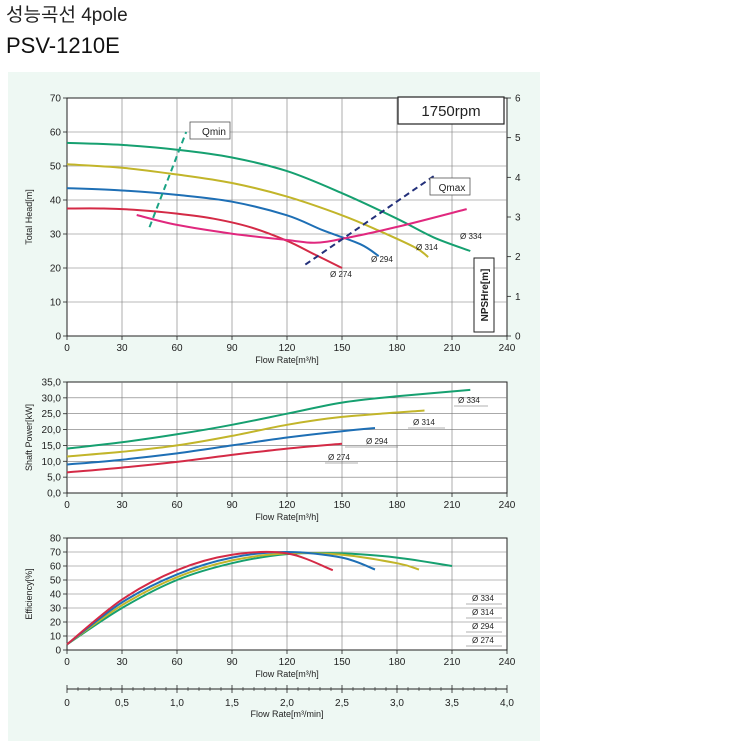  I want to click on efficiency-legend-label: Ø 314, so click(483, 612).